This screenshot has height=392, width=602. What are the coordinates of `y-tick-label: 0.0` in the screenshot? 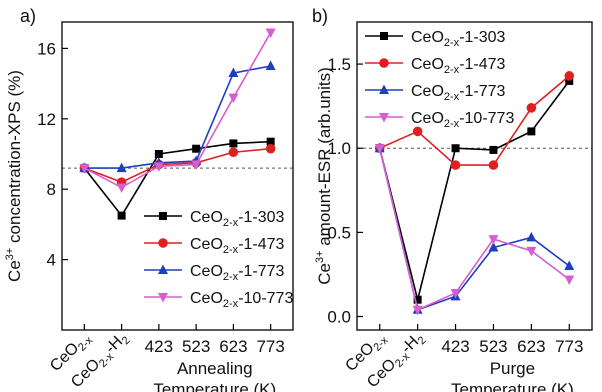 It's located at (339, 317).